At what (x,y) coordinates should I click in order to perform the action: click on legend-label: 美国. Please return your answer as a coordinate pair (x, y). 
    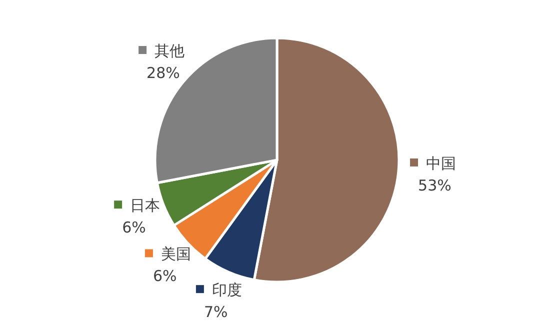
    Looking at the image, I should click on (175, 254).